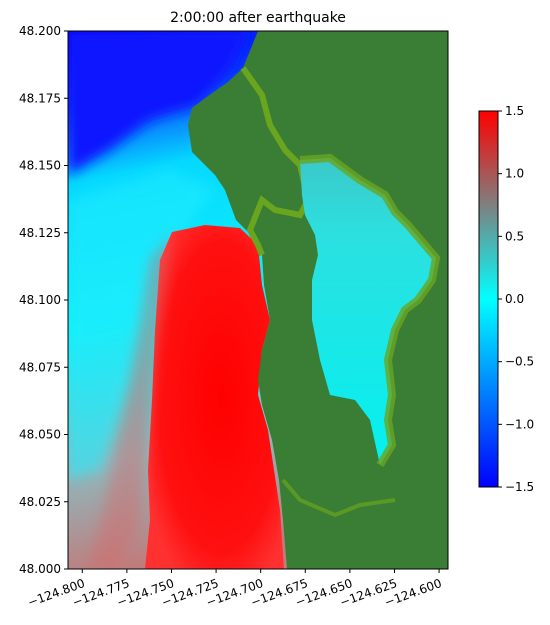 This screenshot has width=550, height=625. I want to click on colorbar-tick-label: 0.0, so click(514, 299).